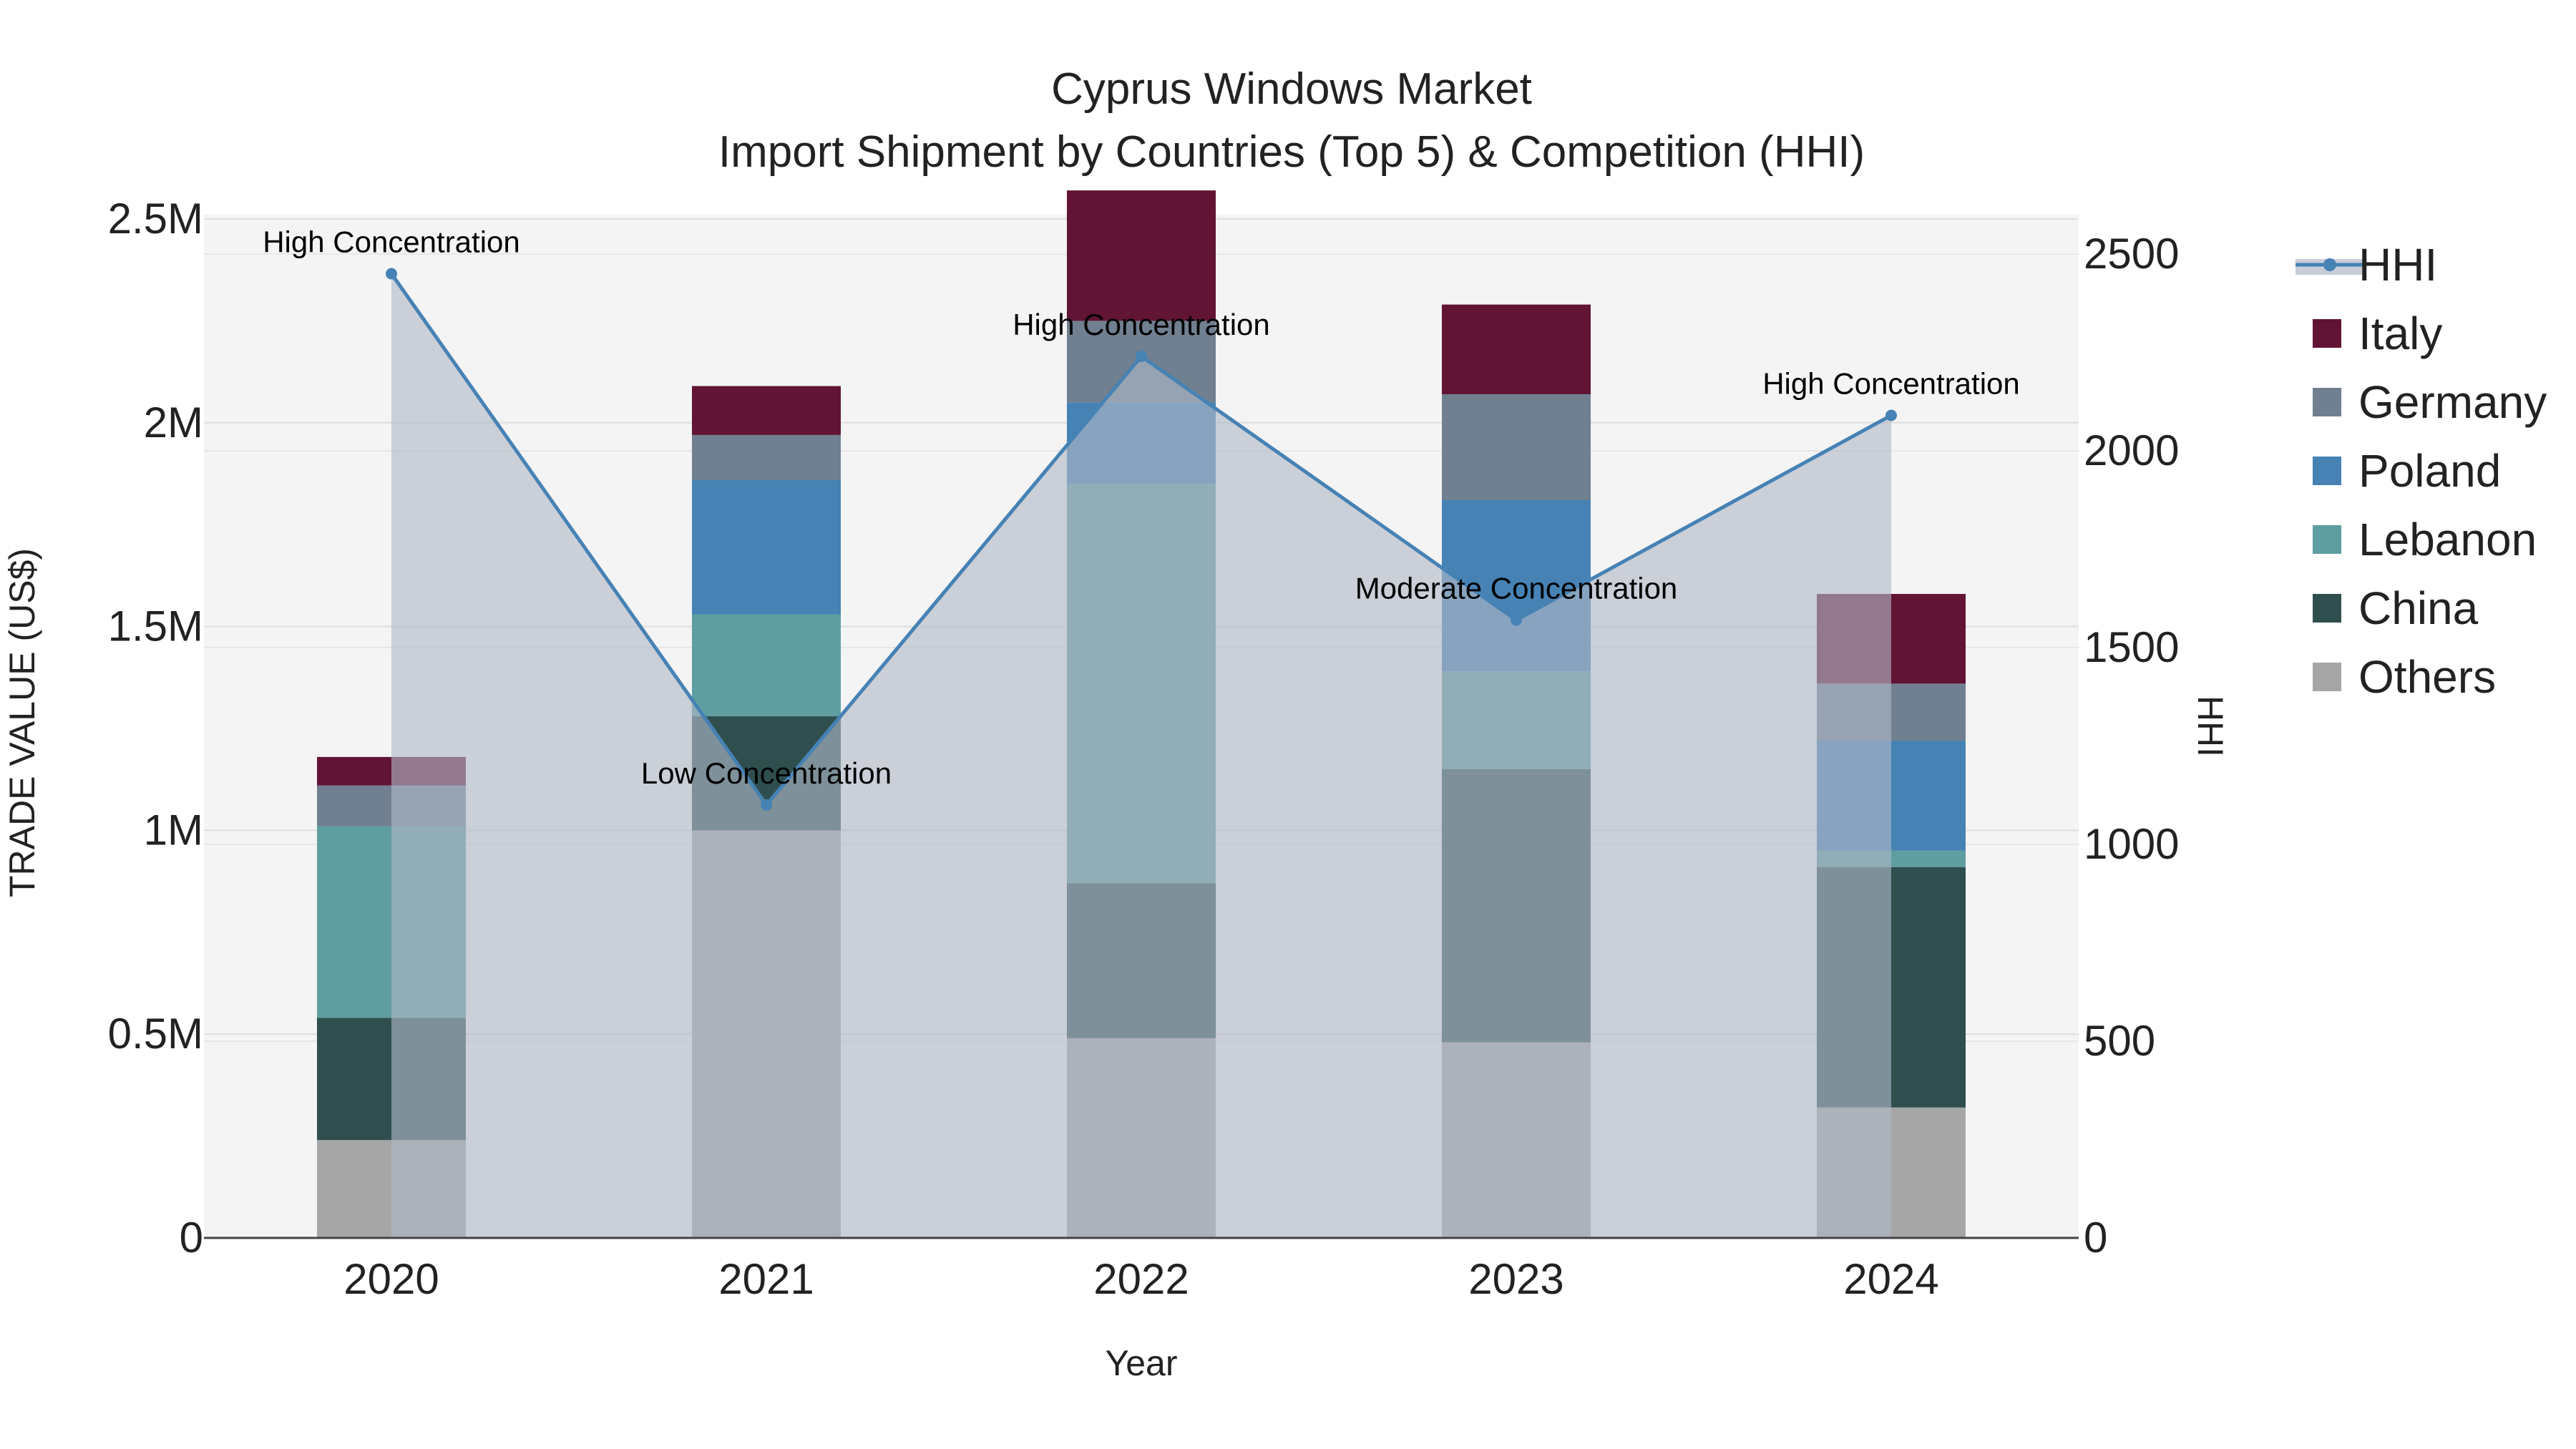  I want to click on bar-germany-2023, so click(1516, 447).